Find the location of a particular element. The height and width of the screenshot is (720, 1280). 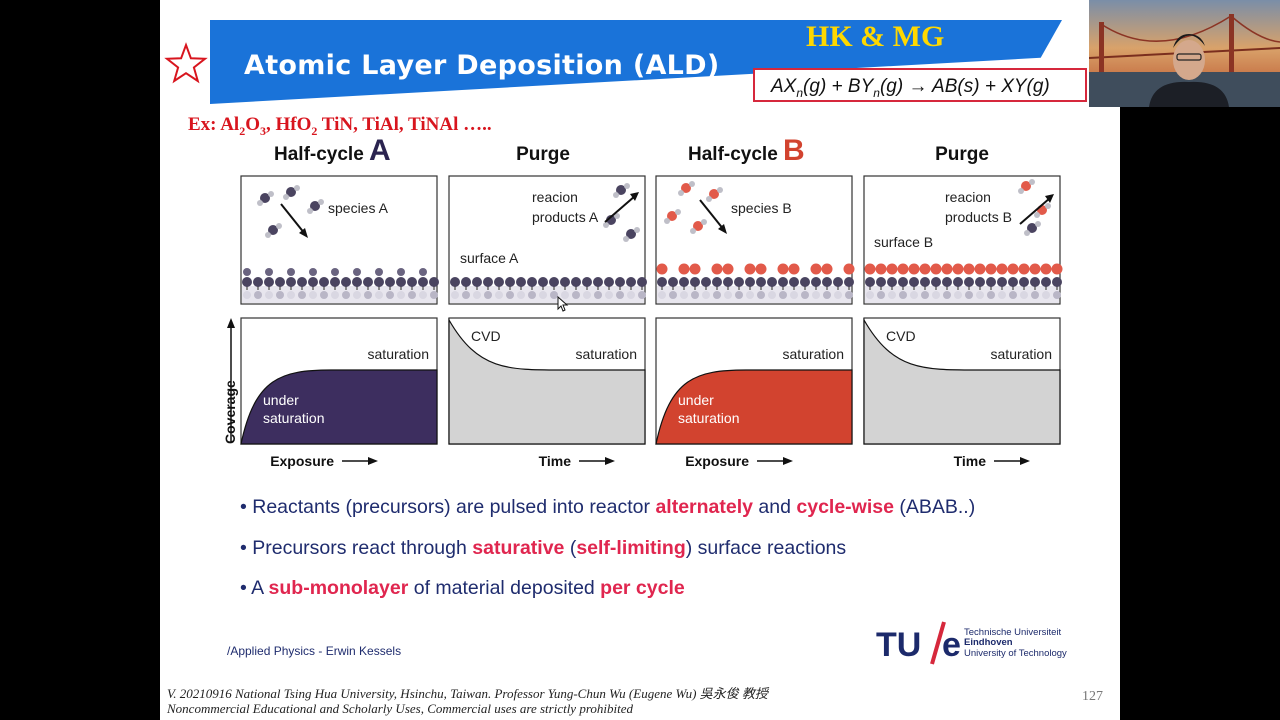

reaction-equation-box: AXn(g) + BYn(g) → AB(s) + XY(g) is located at coordinates (920, 85).